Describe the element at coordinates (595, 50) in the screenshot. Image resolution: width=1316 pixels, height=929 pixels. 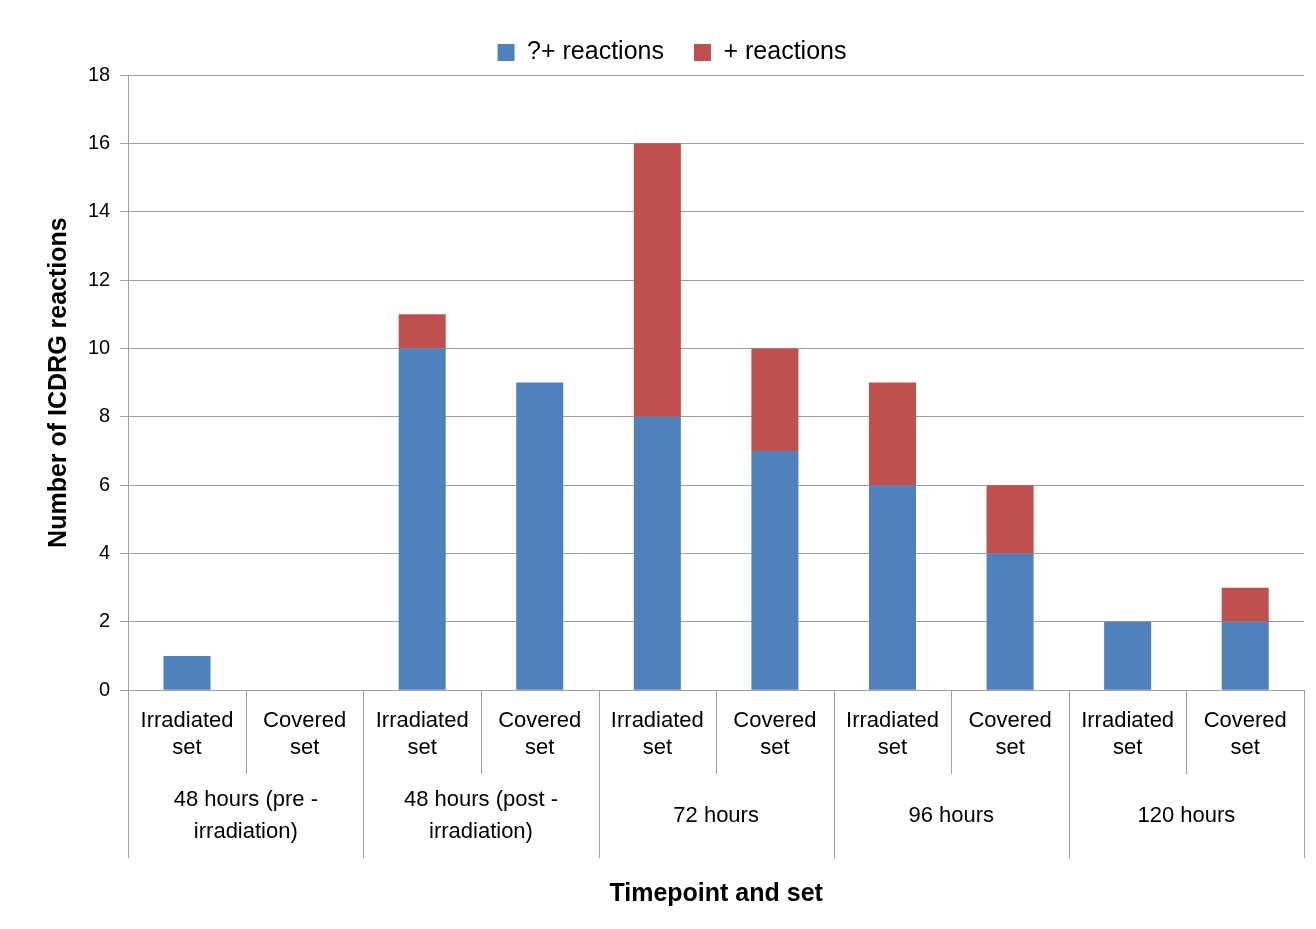
I see `legend-label: ?+ reactions` at that location.